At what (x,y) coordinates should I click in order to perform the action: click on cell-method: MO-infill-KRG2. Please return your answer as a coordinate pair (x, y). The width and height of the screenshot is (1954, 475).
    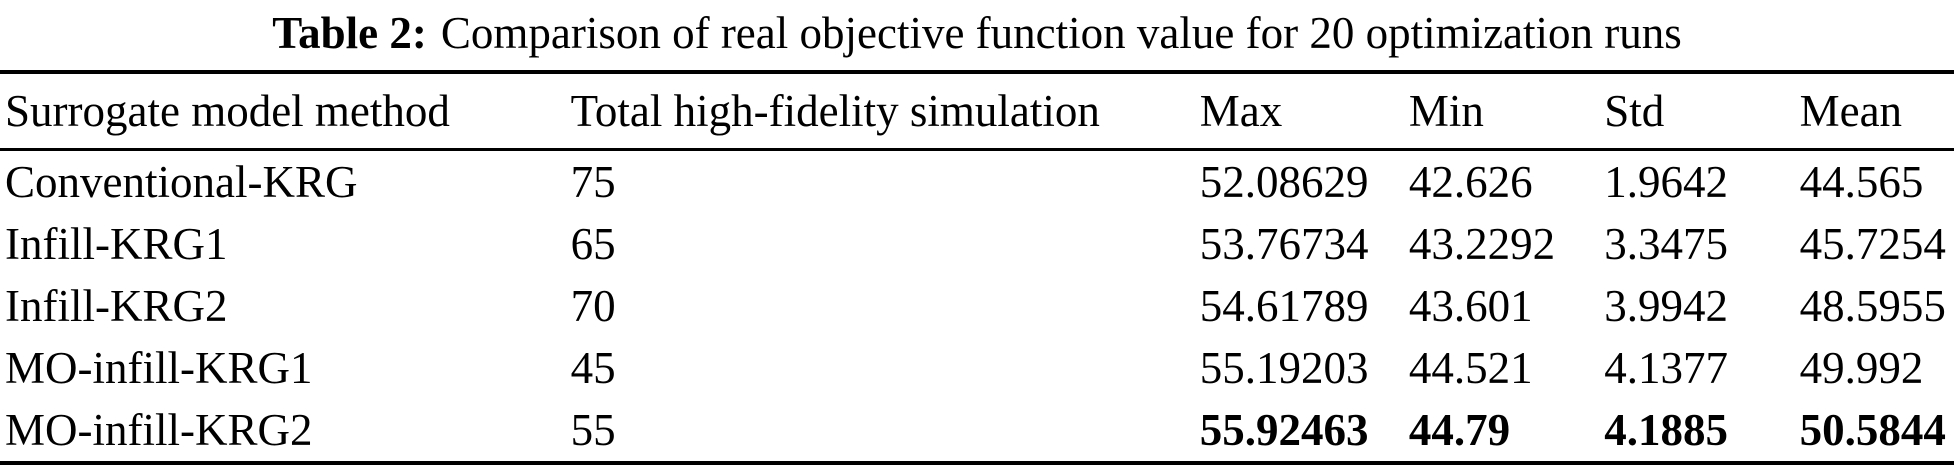
    Looking at the image, I should click on (159, 430).